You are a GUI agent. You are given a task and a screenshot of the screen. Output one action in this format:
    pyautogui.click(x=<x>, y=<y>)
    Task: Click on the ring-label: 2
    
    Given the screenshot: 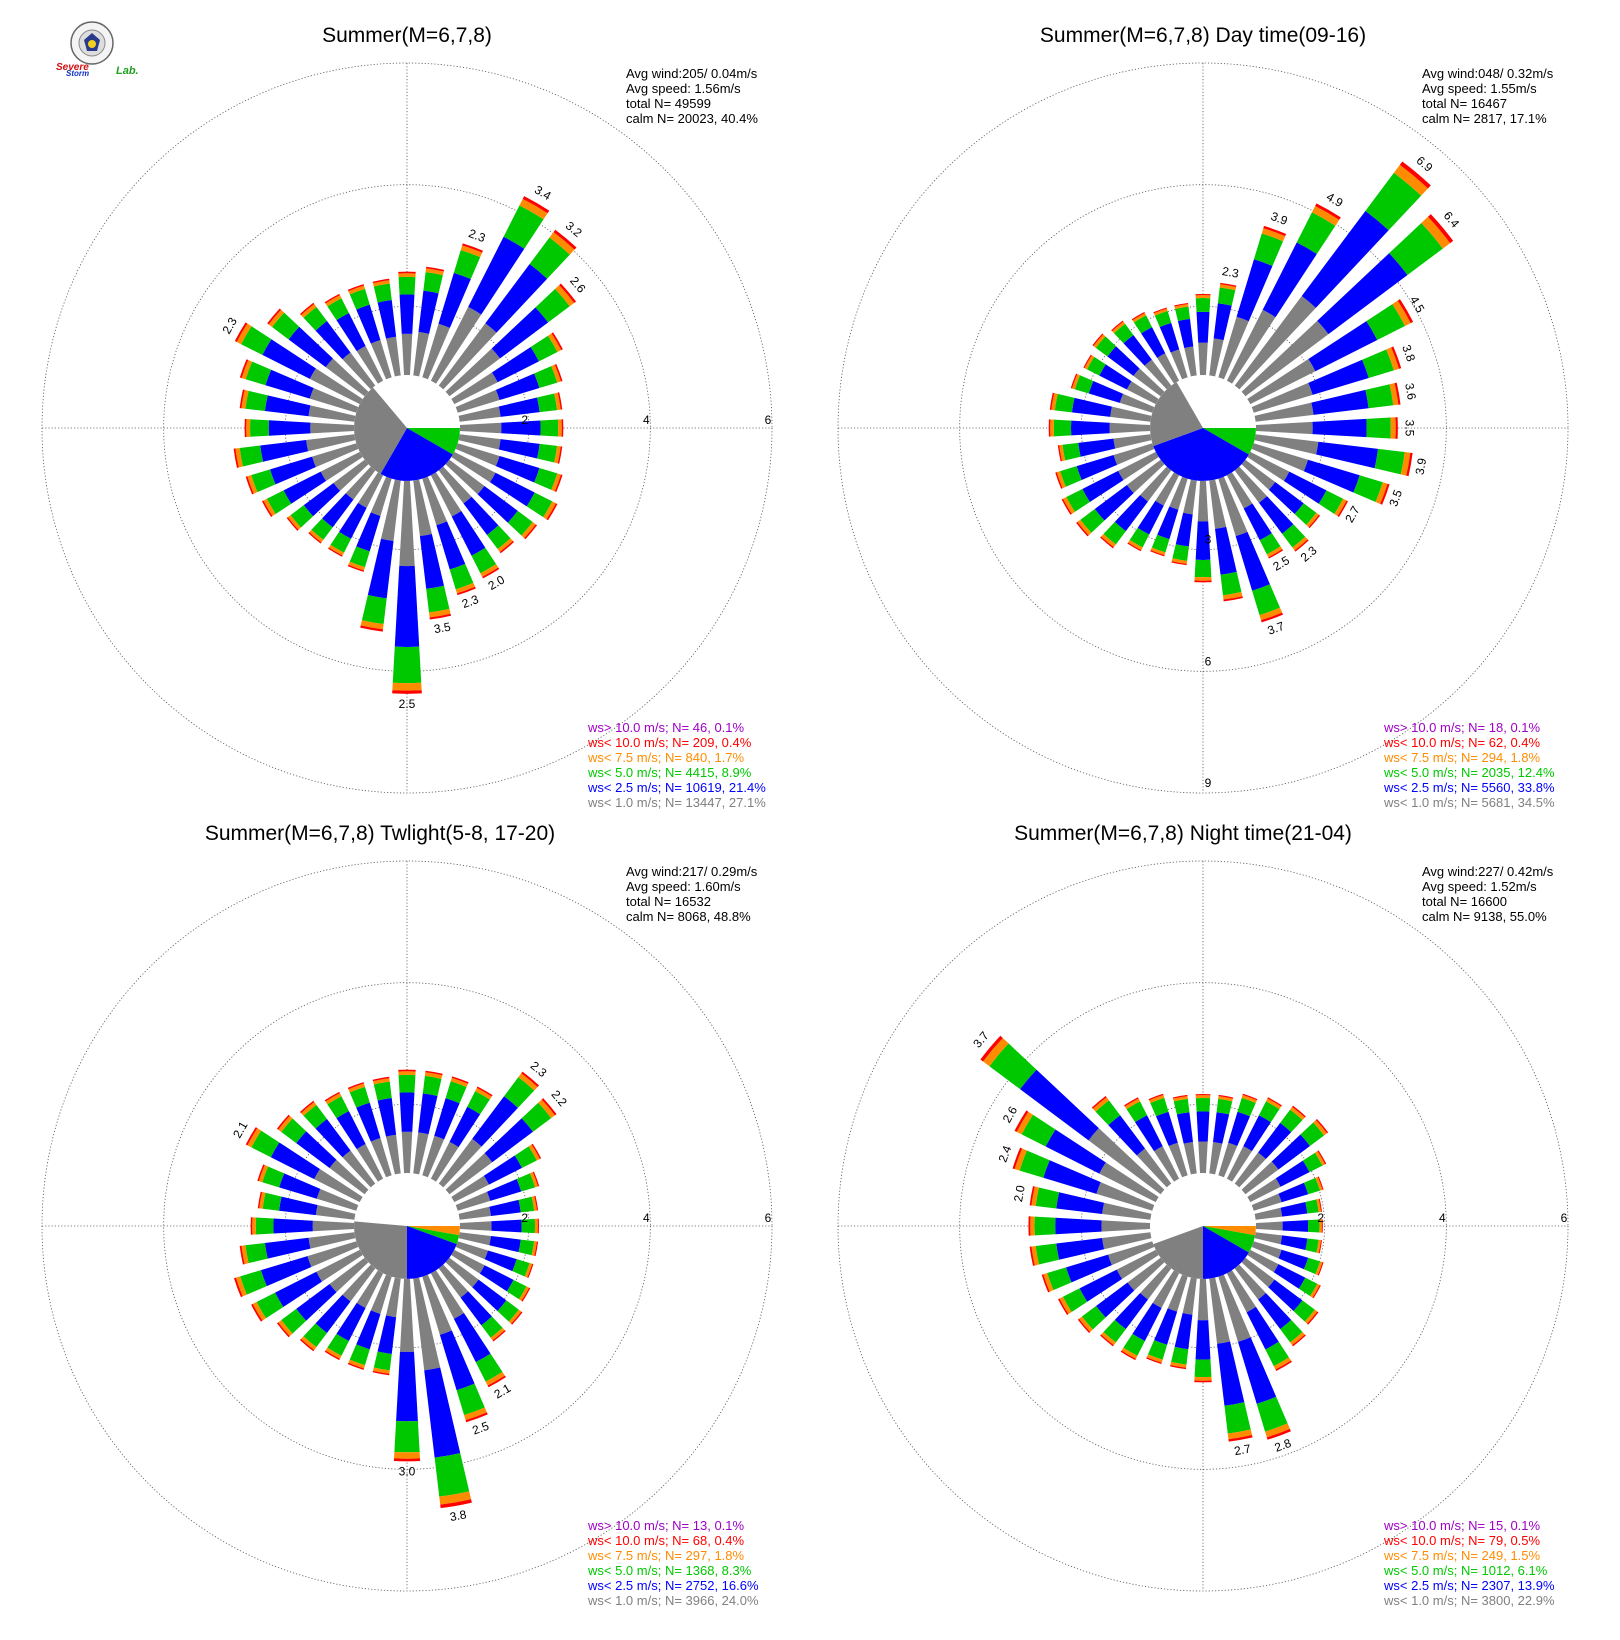 What is the action you would take?
    pyautogui.click(x=1320, y=1218)
    